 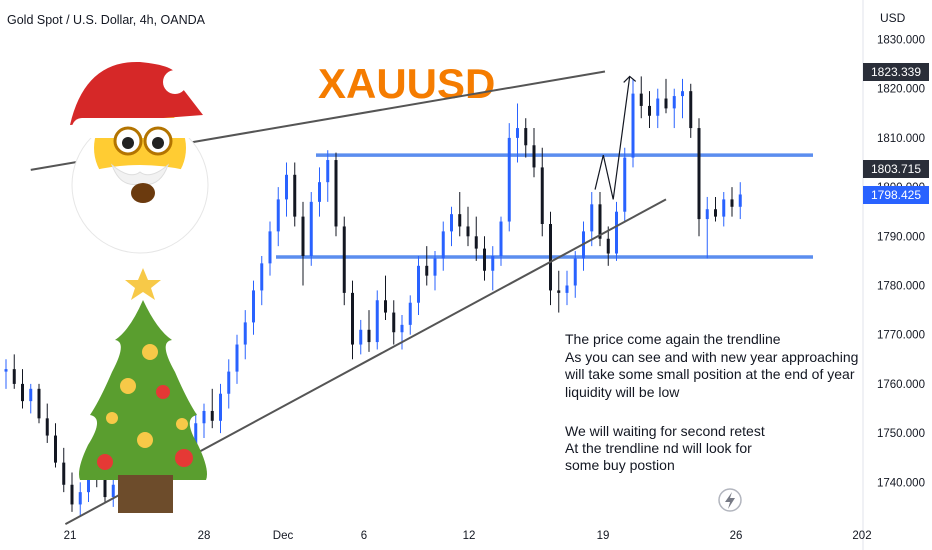 I want to click on horizontal-levels, so click(x=544, y=206).